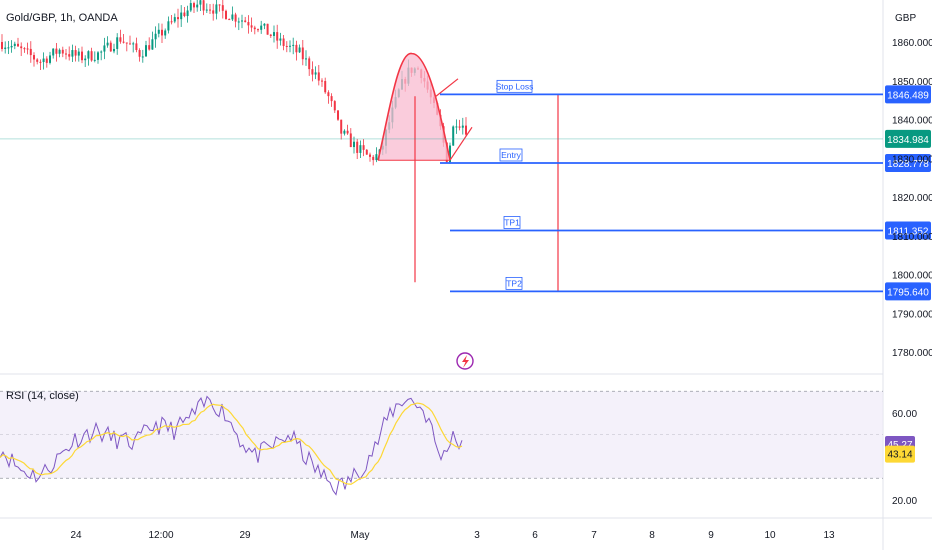 The height and width of the screenshot is (550, 932). What do you see at coordinates (535, 535) in the screenshot?
I see `time-tick-label: 6` at bounding box center [535, 535].